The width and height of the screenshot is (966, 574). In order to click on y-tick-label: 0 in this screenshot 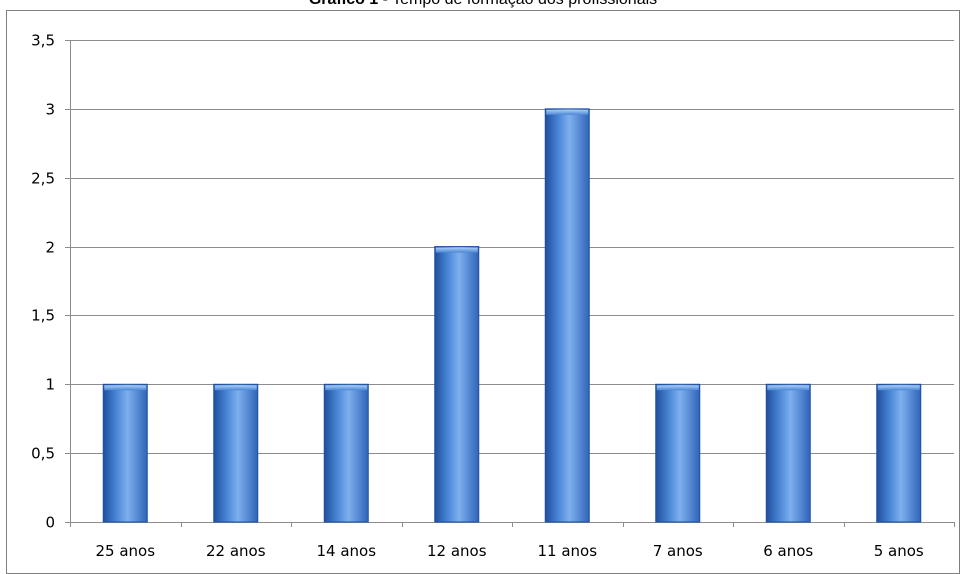, I will do `click(50, 523)`.